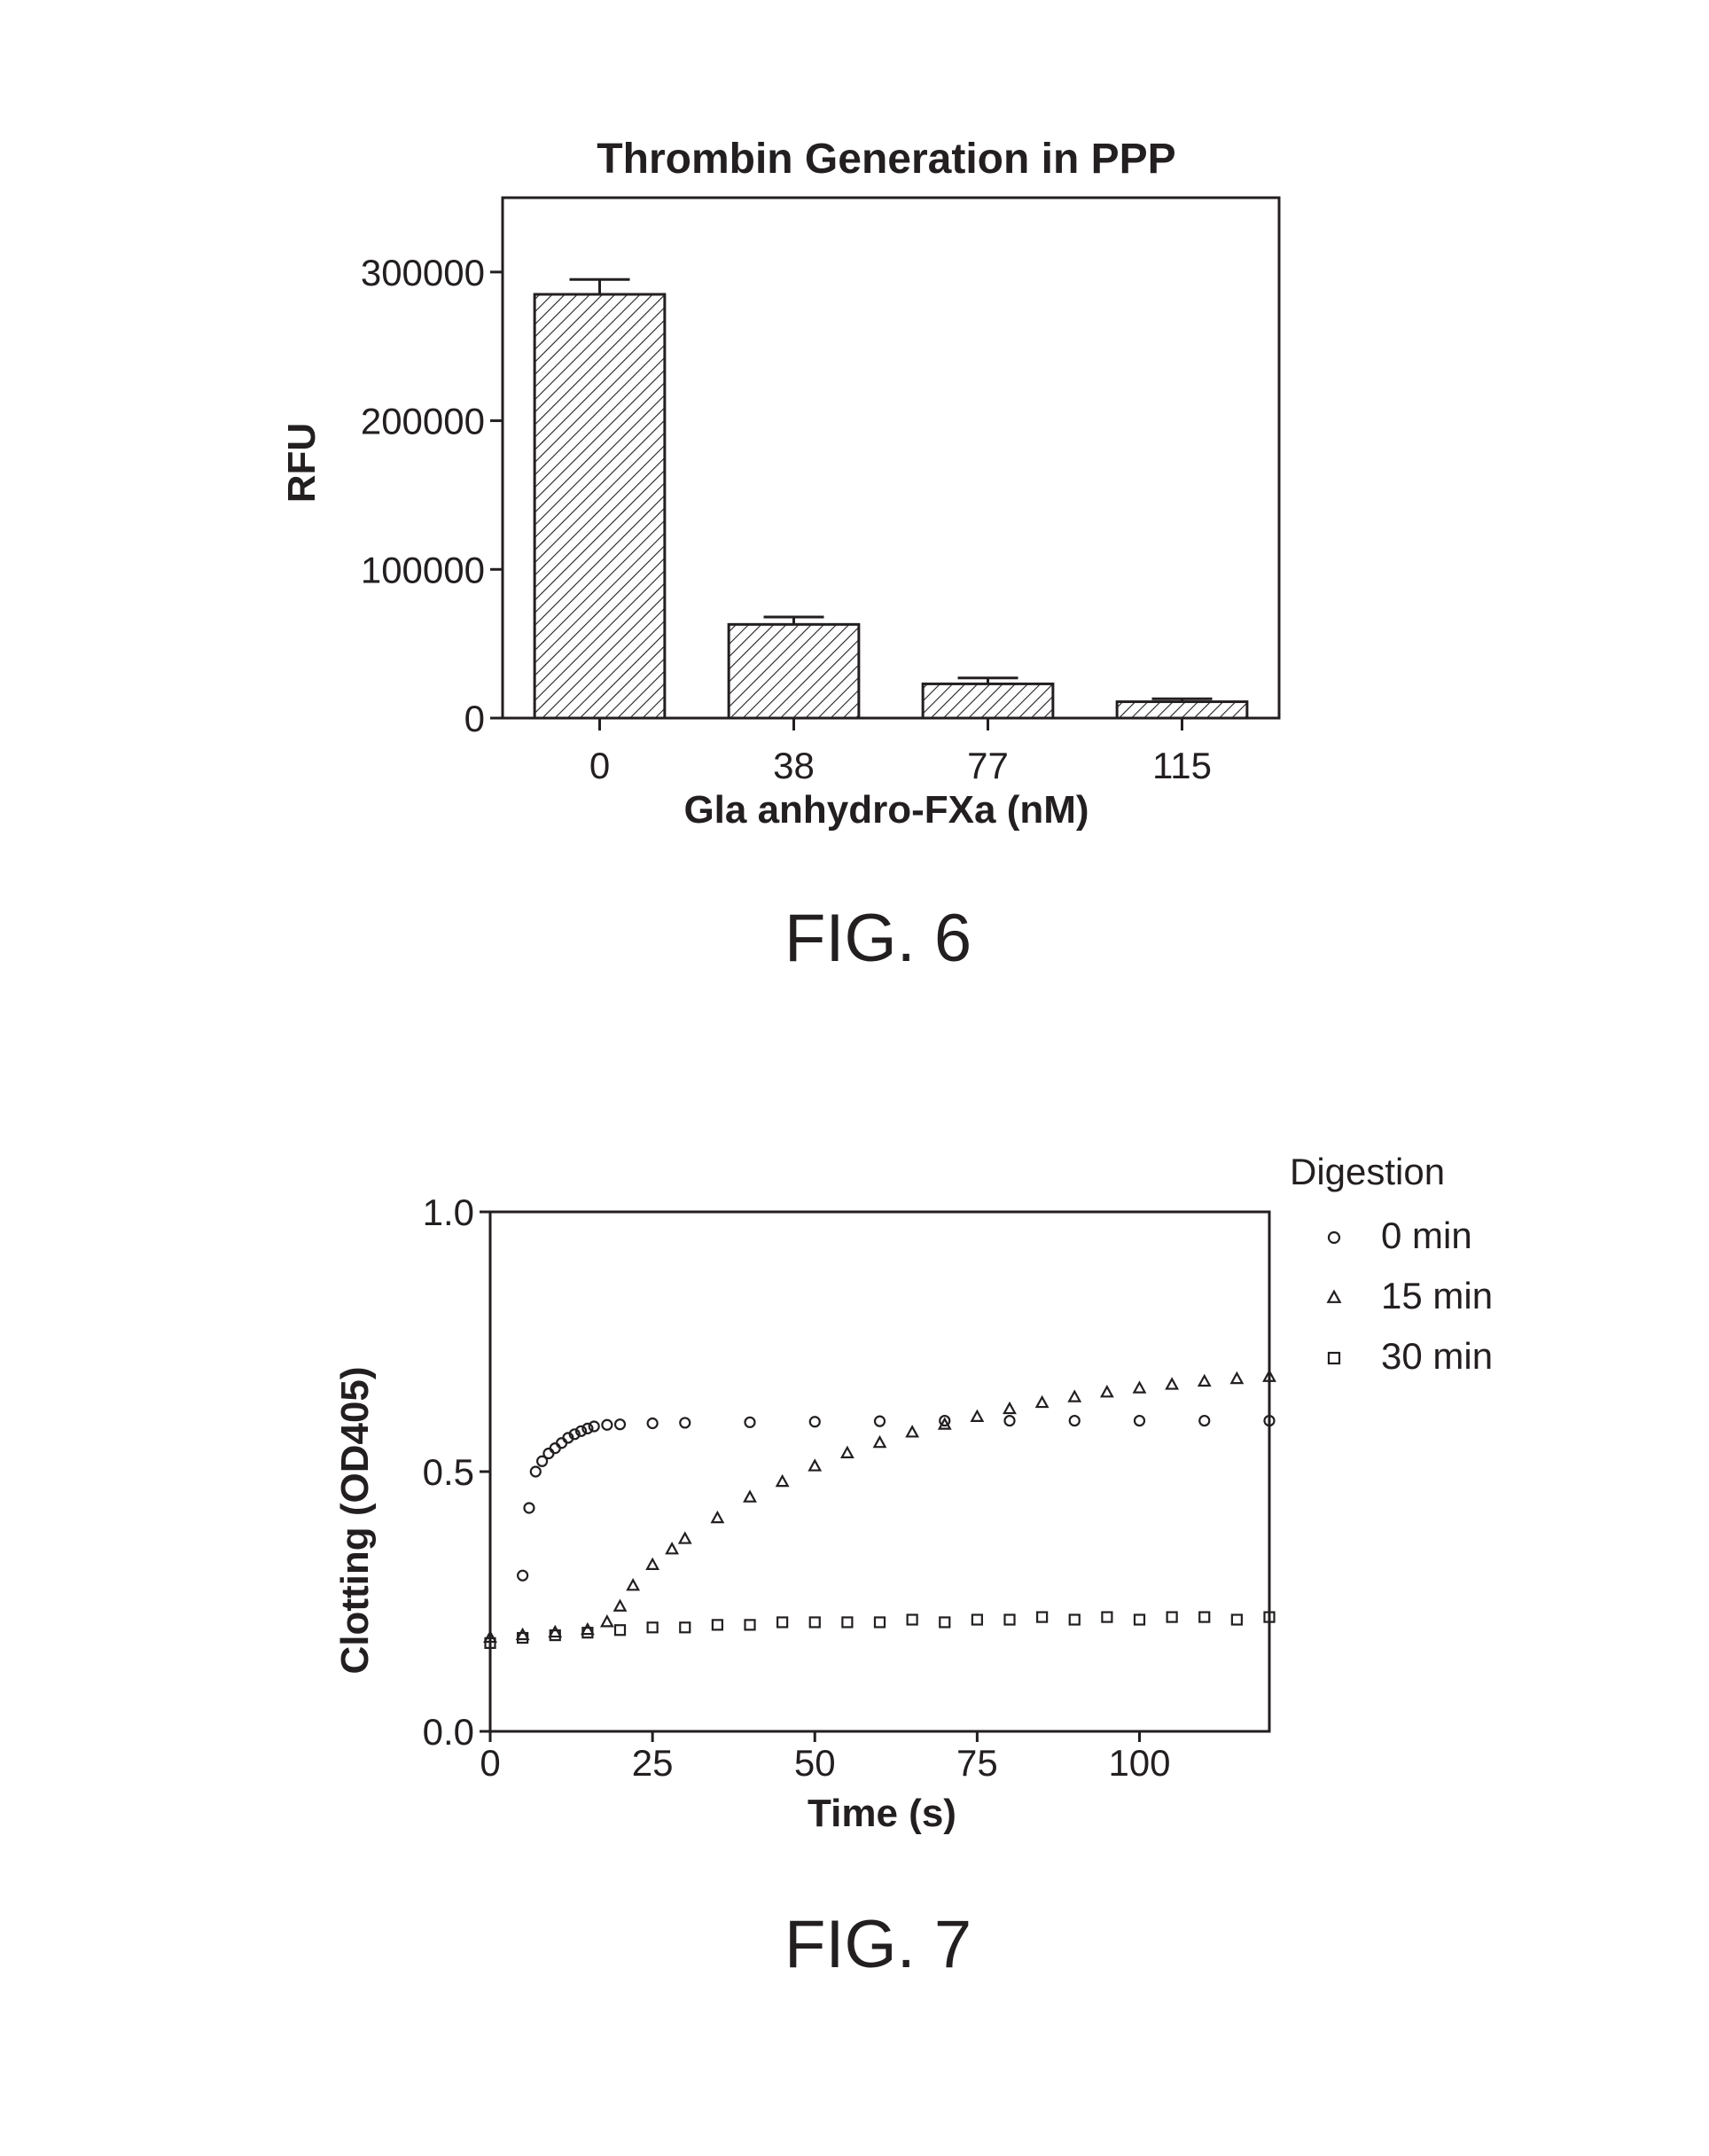 The width and height of the screenshot is (1709, 2156). Describe the element at coordinates (878, 938) in the screenshot. I see `fig6-caption: FIG. 6` at that location.